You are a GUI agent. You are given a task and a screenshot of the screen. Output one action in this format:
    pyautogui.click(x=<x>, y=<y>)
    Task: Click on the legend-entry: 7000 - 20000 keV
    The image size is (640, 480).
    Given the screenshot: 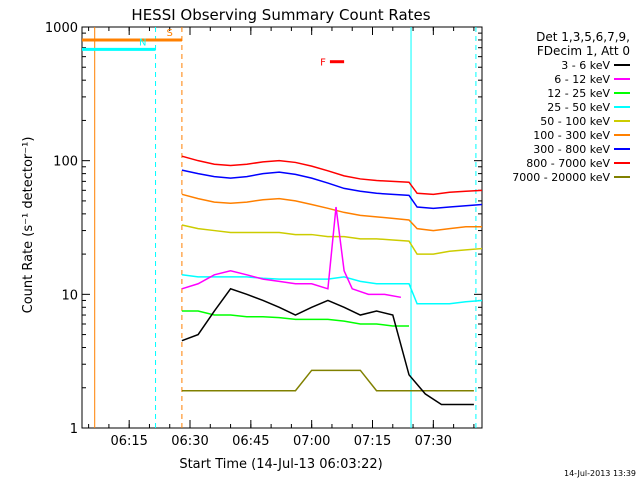 What is the action you would take?
    pyautogui.click(x=571, y=177)
    